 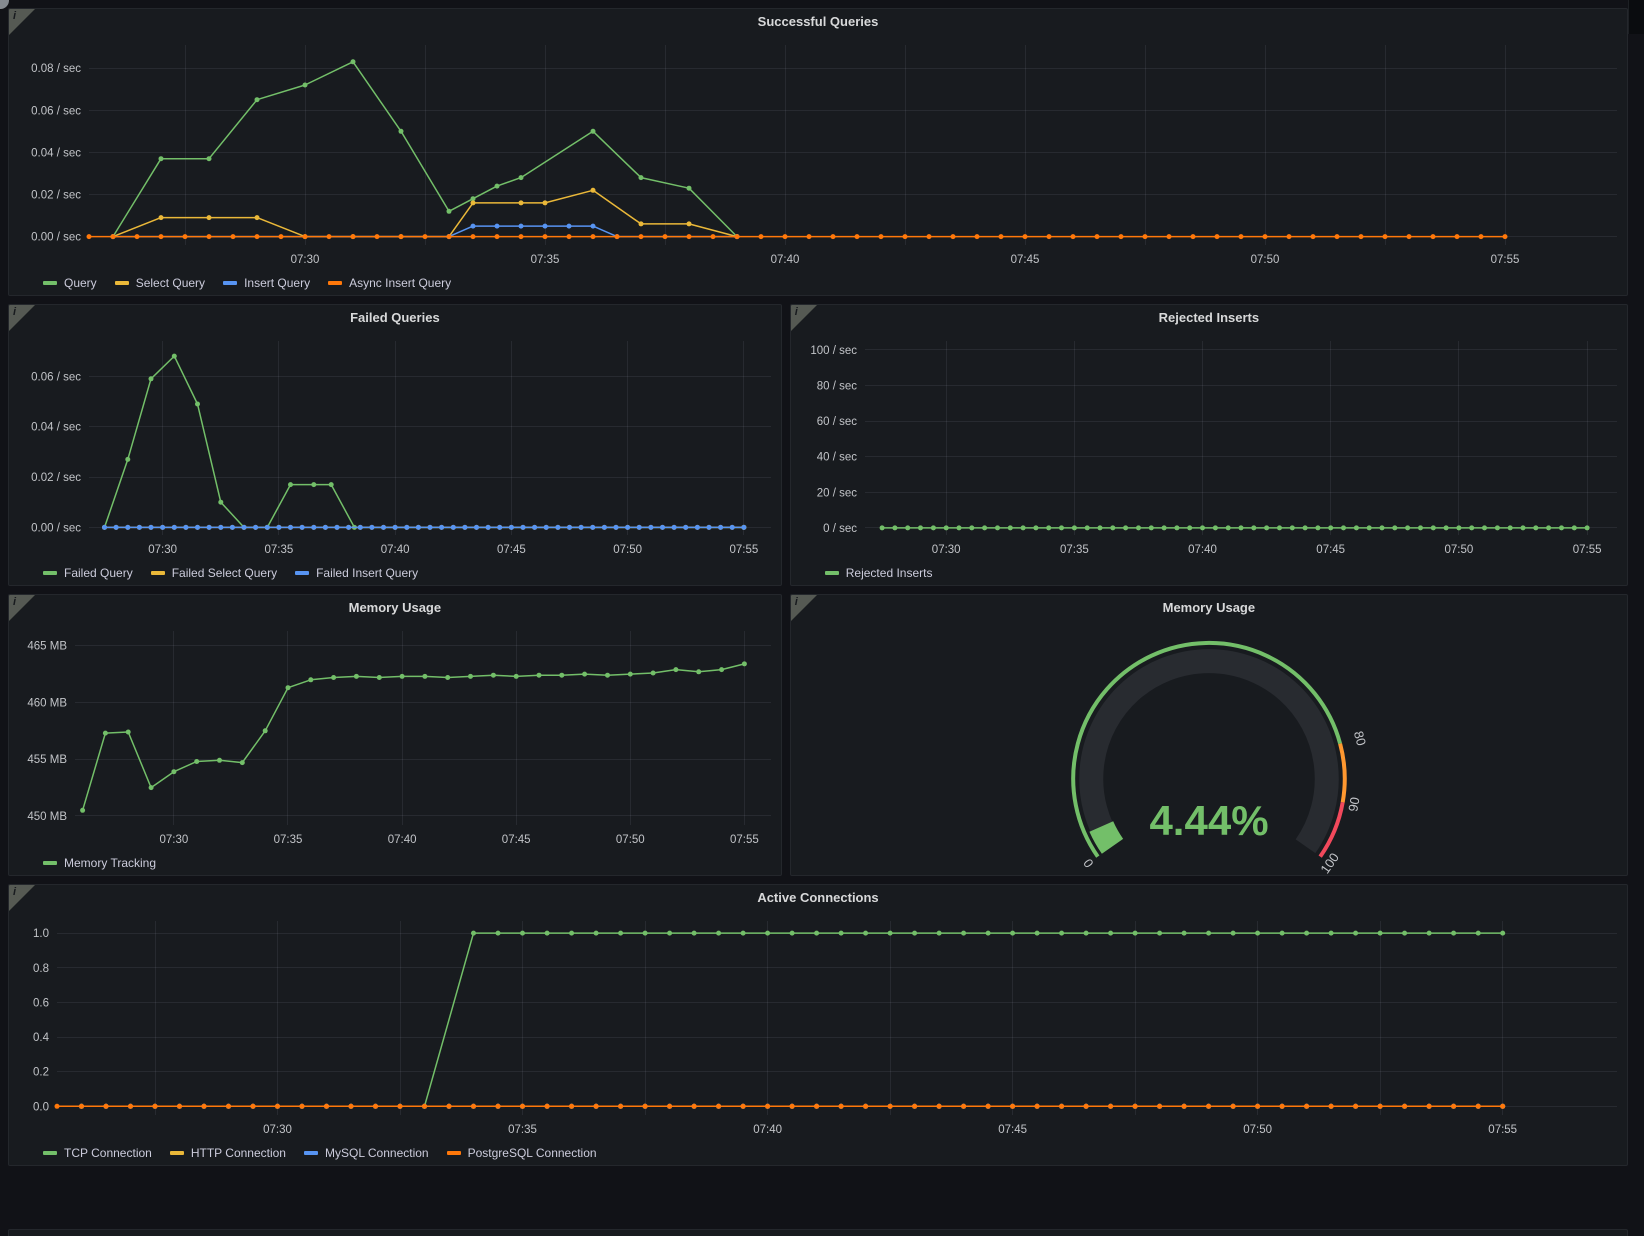 I want to click on svg-text: 07:40, so click(x=767, y=1130).